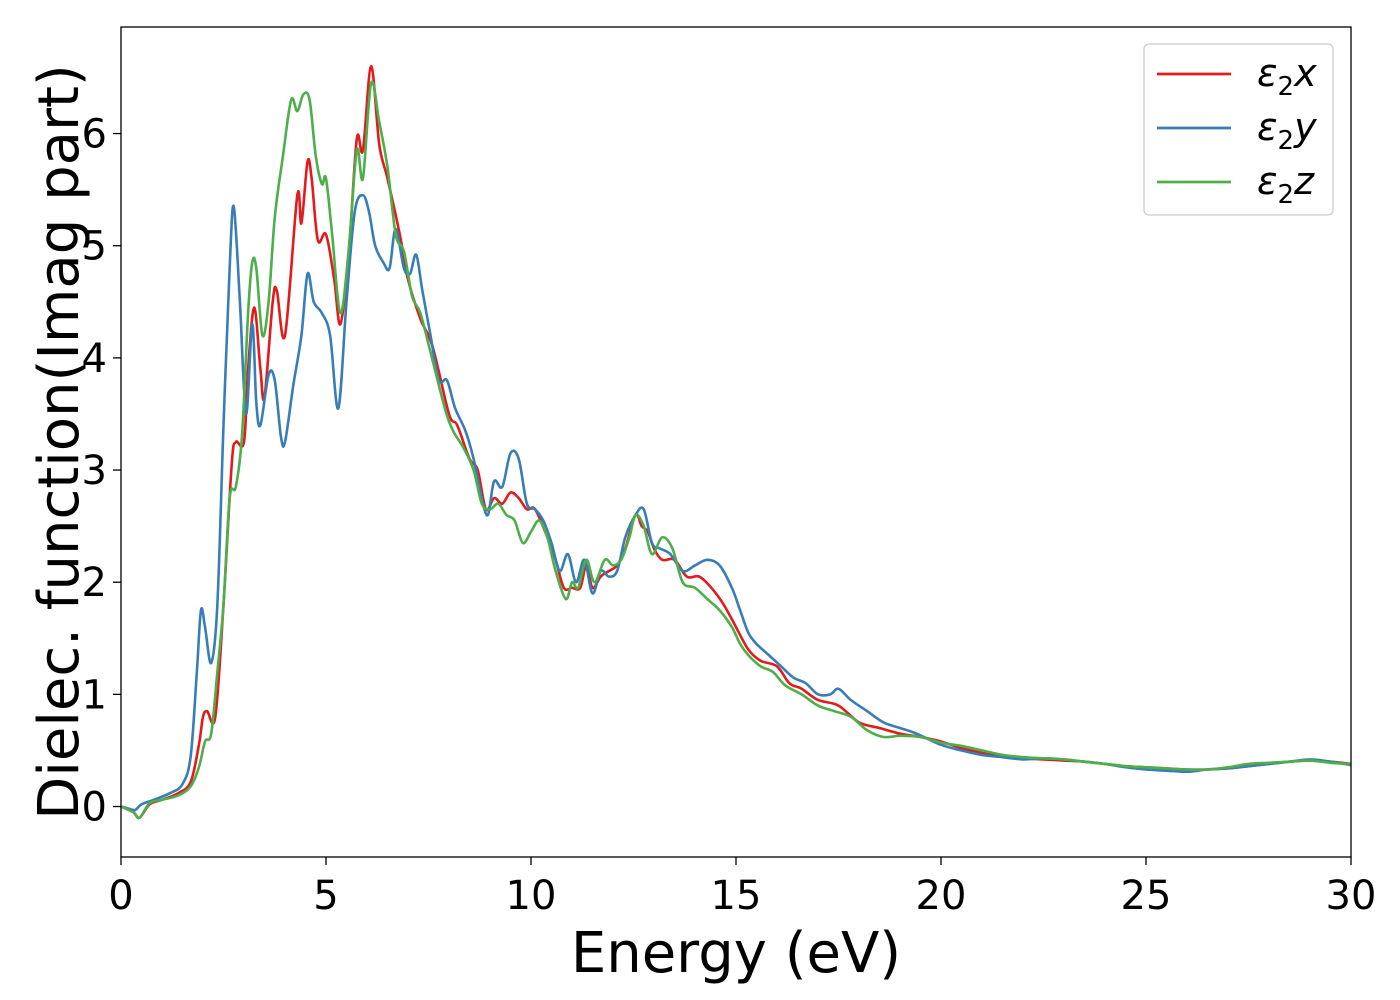 Image resolution: width=1400 pixels, height=1000 pixels. What do you see at coordinates (1351, 896) in the screenshot?
I see `x-tick-label: 30` at bounding box center [1351, 896].